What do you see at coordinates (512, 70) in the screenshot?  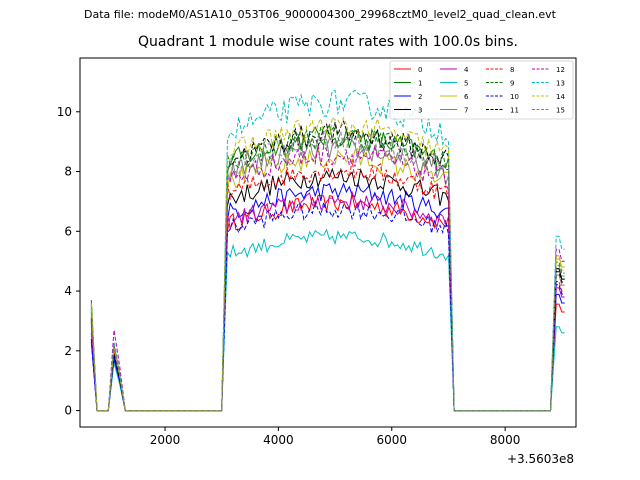 I see `legend-label-8: 8` at bounding box center [512, 70].